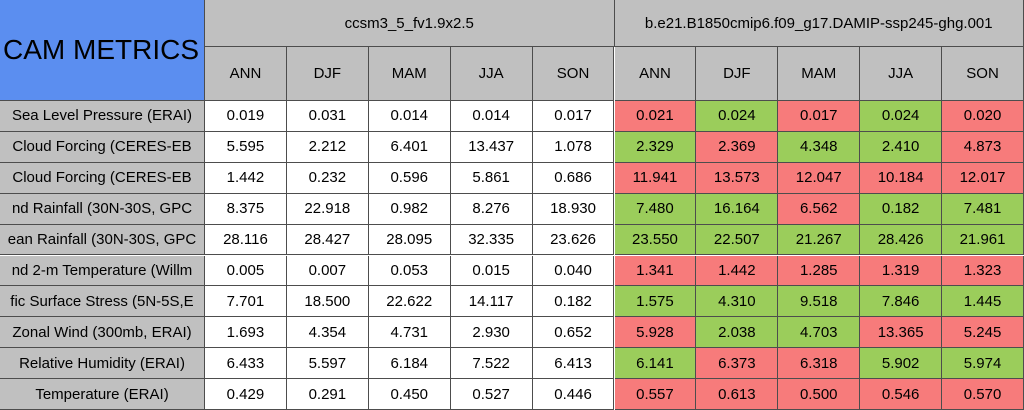  I want to click on value-cell: 1.693, so click(246, 333).